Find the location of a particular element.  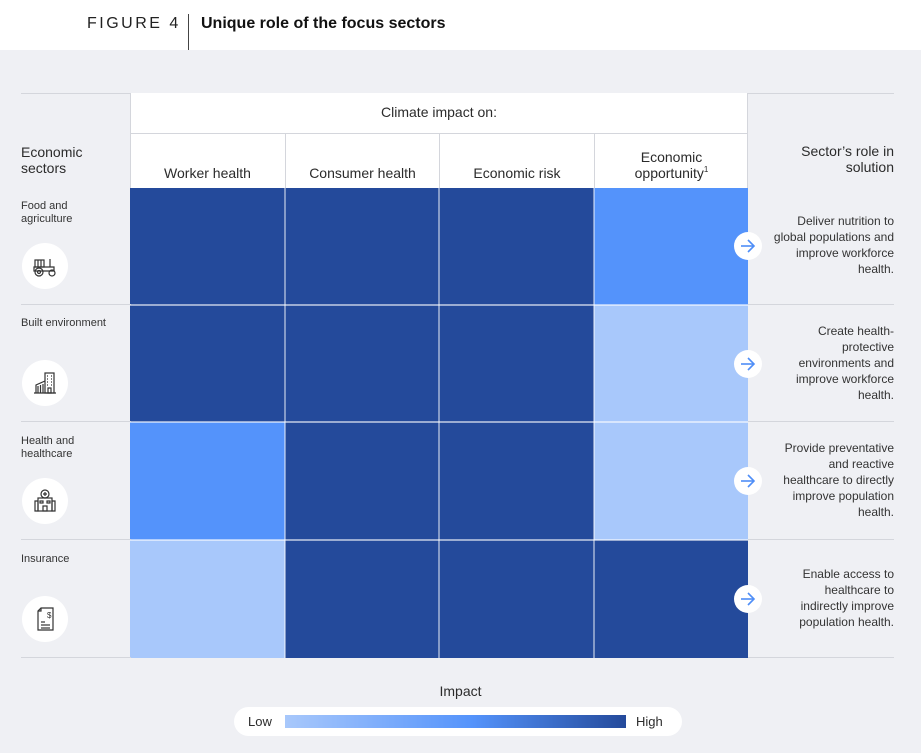

header-divider is located at coordinates (439, 133).